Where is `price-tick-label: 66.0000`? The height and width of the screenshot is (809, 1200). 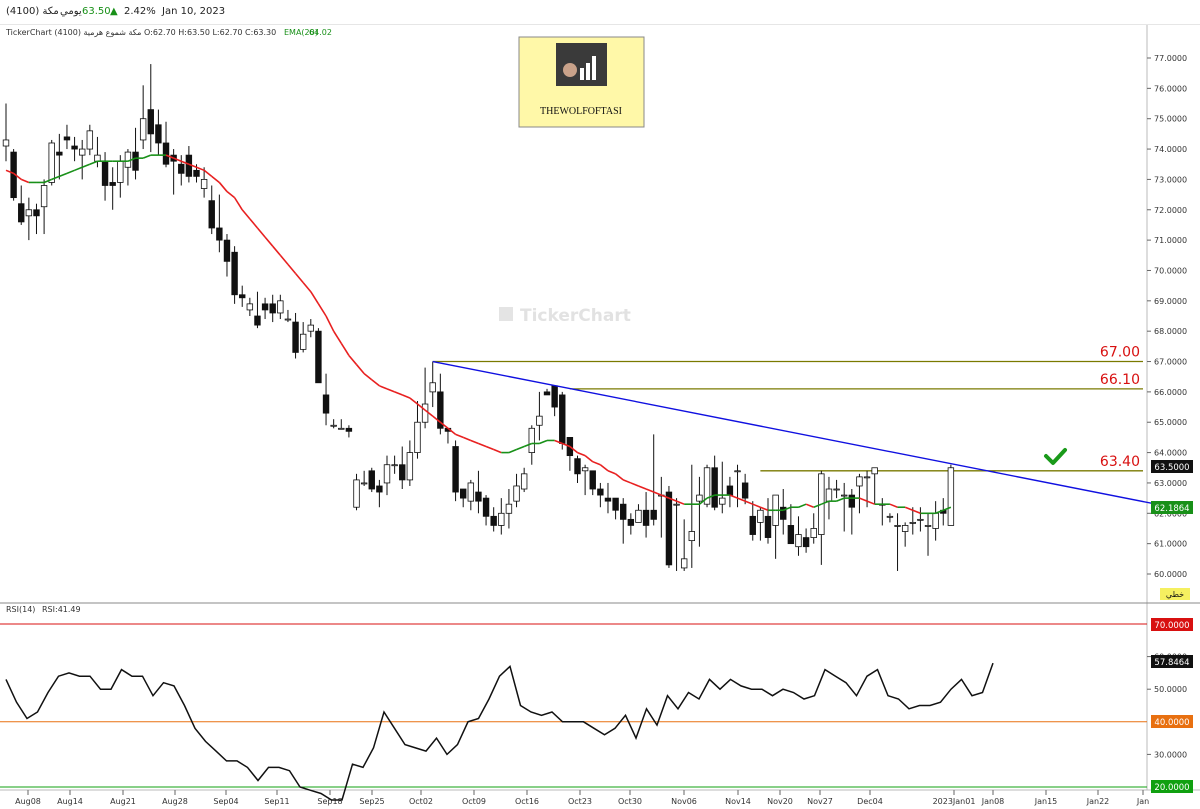
price-tick-label: 66.0000 is located at coordinates (1170, 392).